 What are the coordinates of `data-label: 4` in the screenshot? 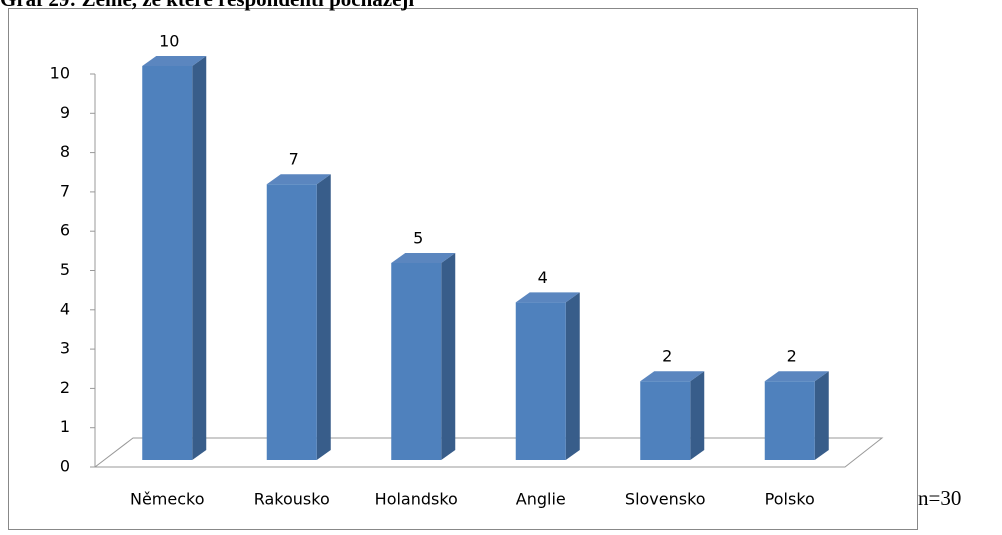 It's located at (543, 277).